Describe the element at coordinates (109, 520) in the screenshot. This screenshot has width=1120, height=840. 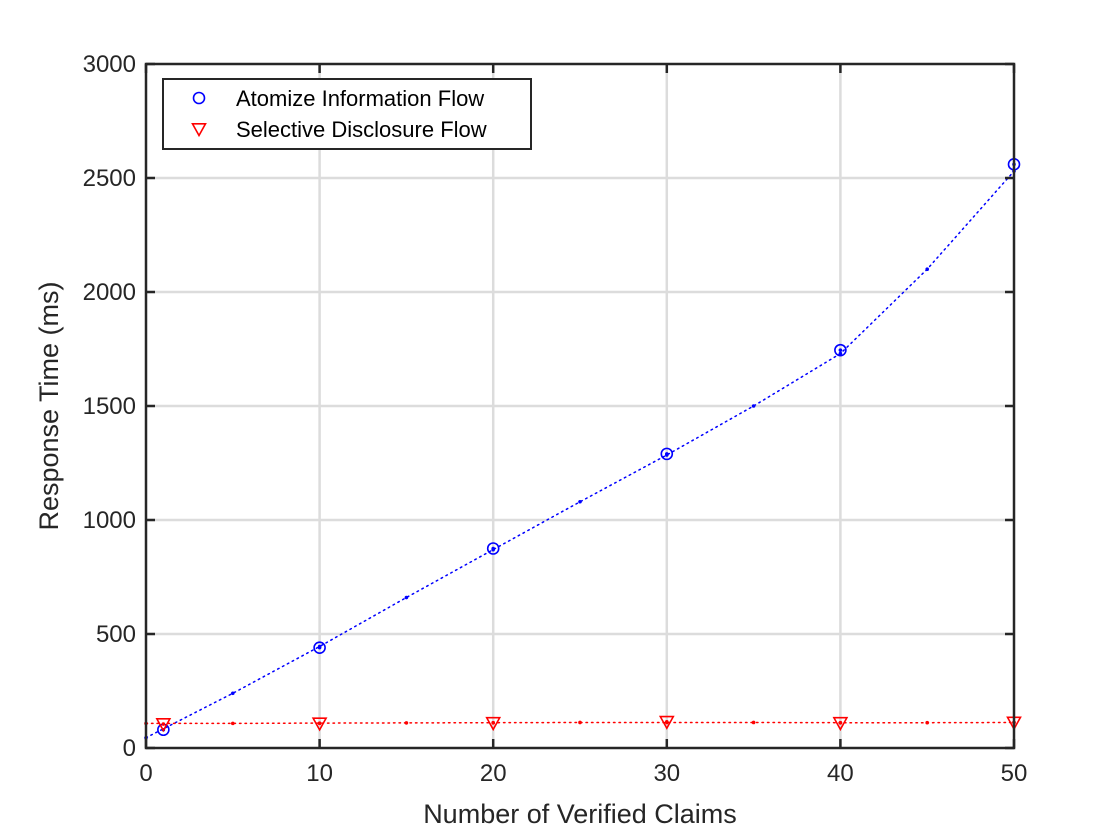
I see `y-tick-label: 1000` at that location.